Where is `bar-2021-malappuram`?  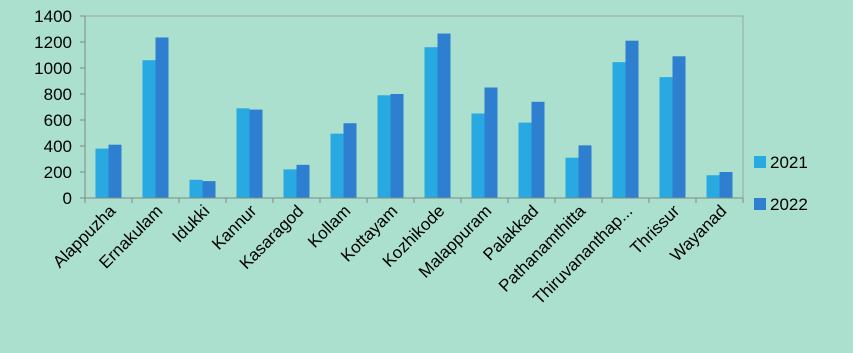
bar-2021-malappuram is located at coordinates (478, 155).